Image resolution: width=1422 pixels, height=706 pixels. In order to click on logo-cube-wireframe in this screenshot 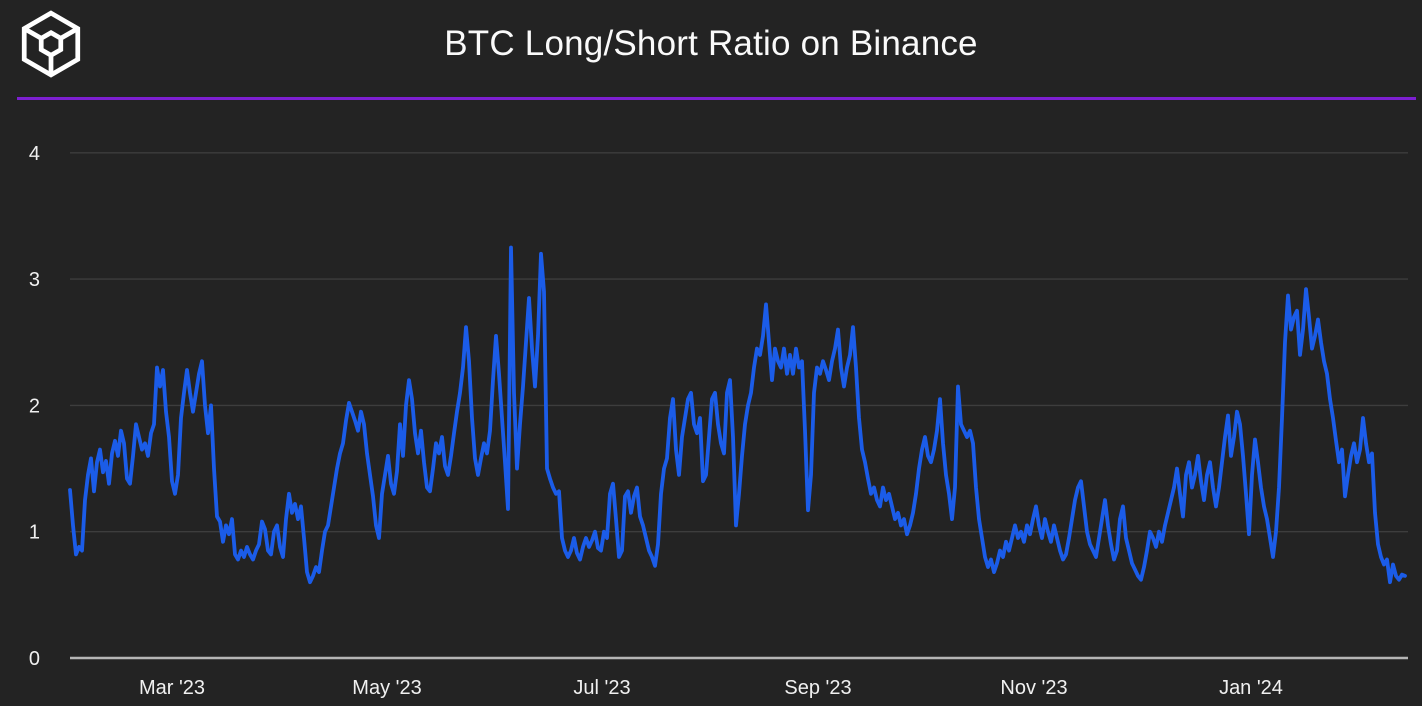, I will do `click(51, 44)`.